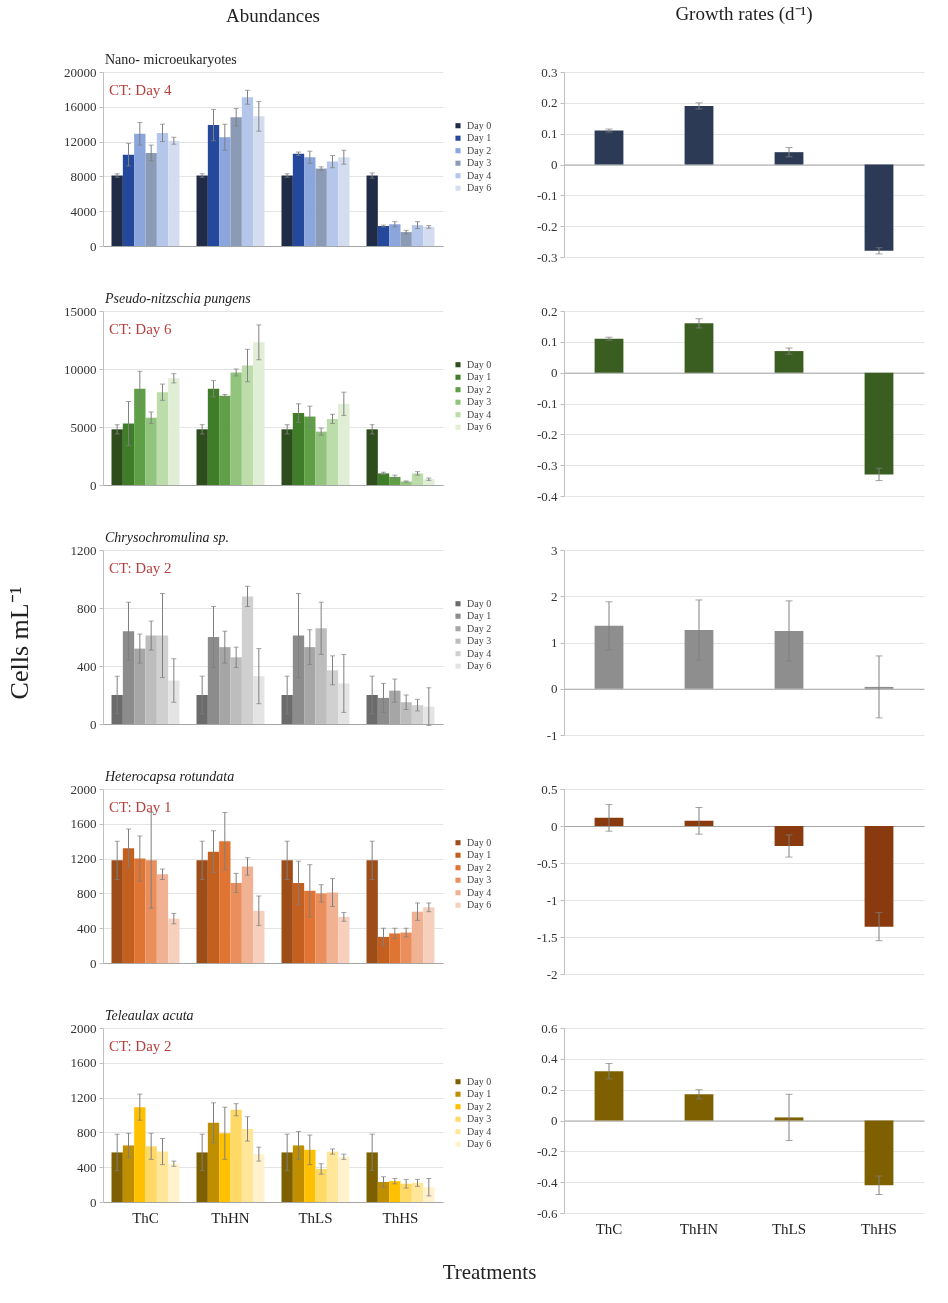 The height and width of the screenshot is (1303, 948). What do you see at coordinates (699, 1228) in the screenshot?
I see `x-tick-label: ThHN` at bounding box center [699, 1228].